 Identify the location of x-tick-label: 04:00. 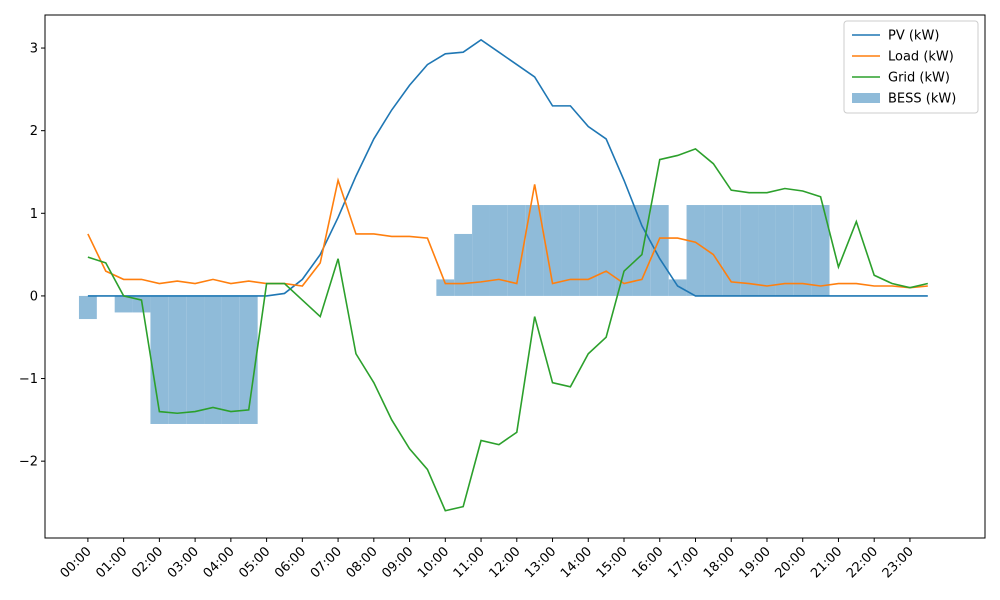
(219, 562).